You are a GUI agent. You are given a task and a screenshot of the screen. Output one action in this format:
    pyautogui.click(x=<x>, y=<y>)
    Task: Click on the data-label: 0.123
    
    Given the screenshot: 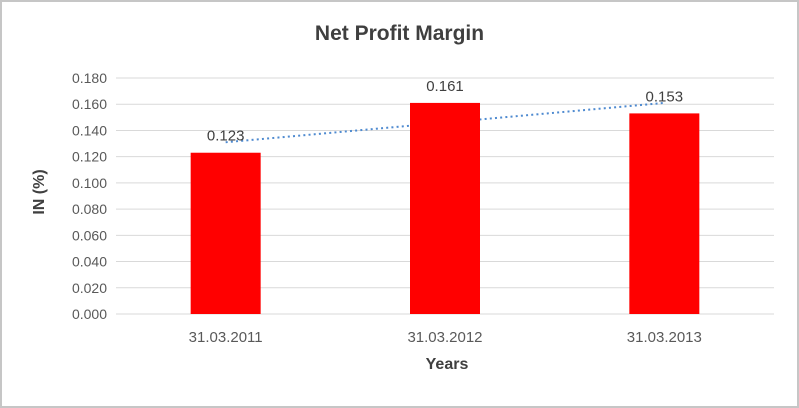 What is the action you would take?
    pyautogui.click(x=226, y=136)
    